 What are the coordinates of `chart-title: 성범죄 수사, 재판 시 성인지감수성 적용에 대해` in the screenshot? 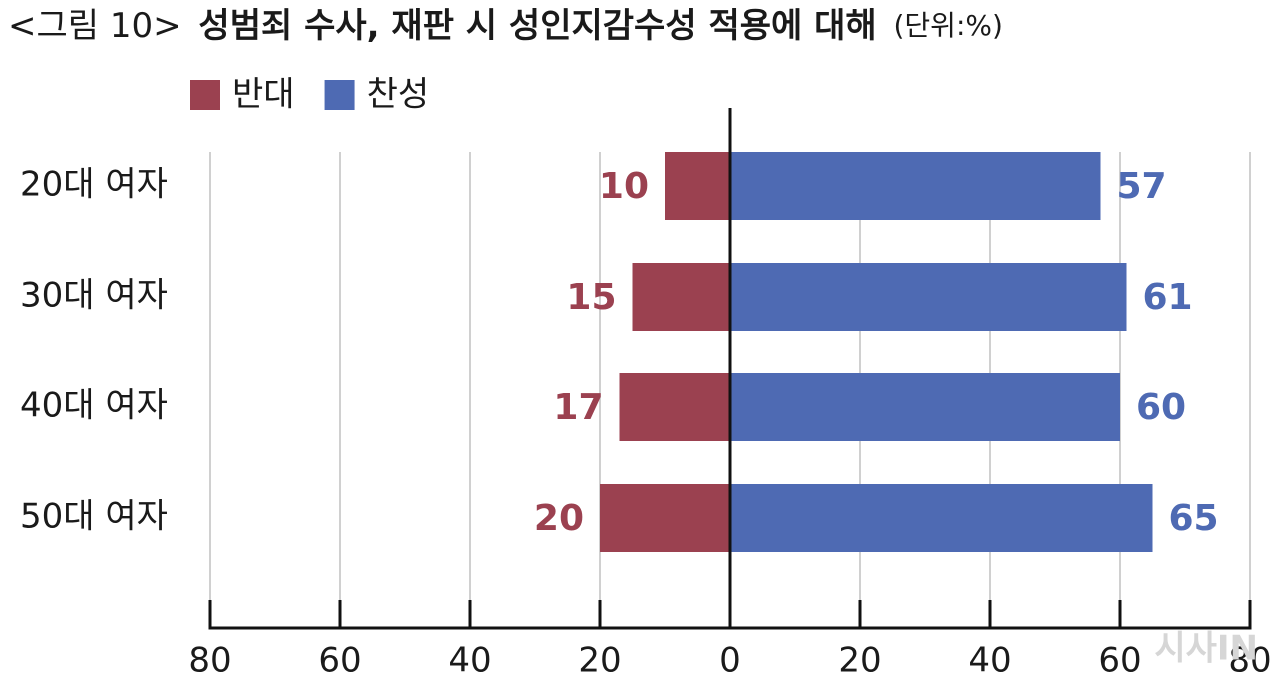 It's located at (537, 26).